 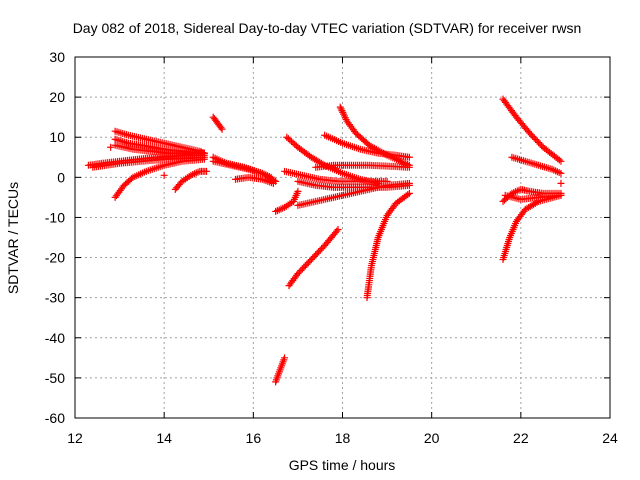 I want to click on x-tick-label: 20, so click(x=432, y=438).